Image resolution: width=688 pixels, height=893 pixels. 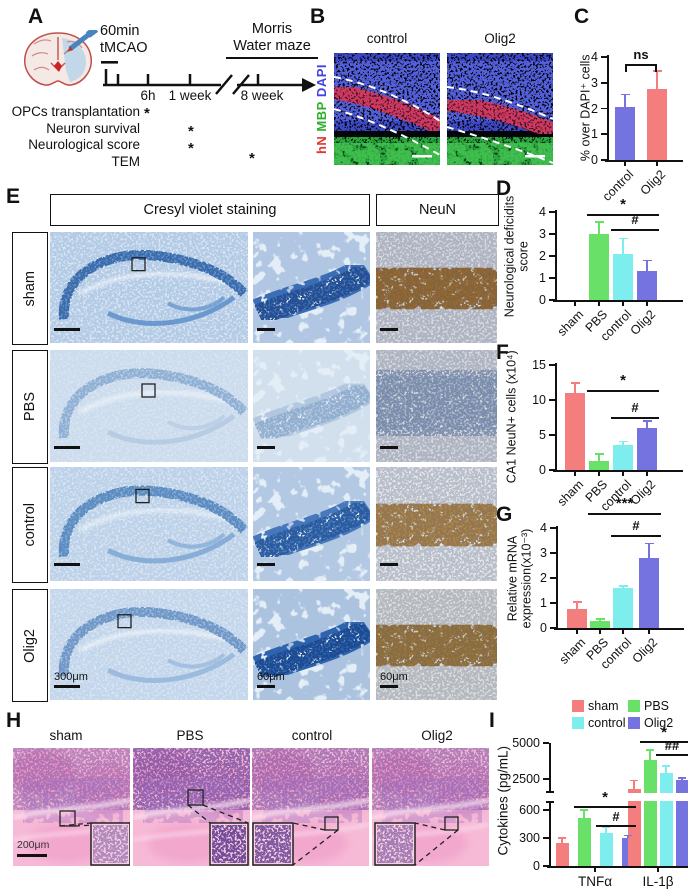 I want to click on panel-a-label: A, so click(x=36, y=16).